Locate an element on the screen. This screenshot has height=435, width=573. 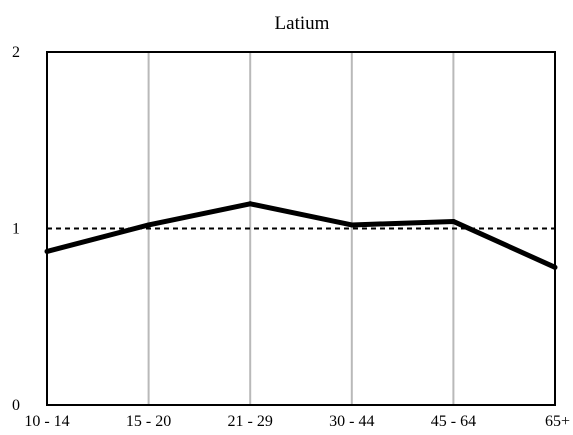
x-tick-label: 30 - 44 is located at coordinates (351, 421).